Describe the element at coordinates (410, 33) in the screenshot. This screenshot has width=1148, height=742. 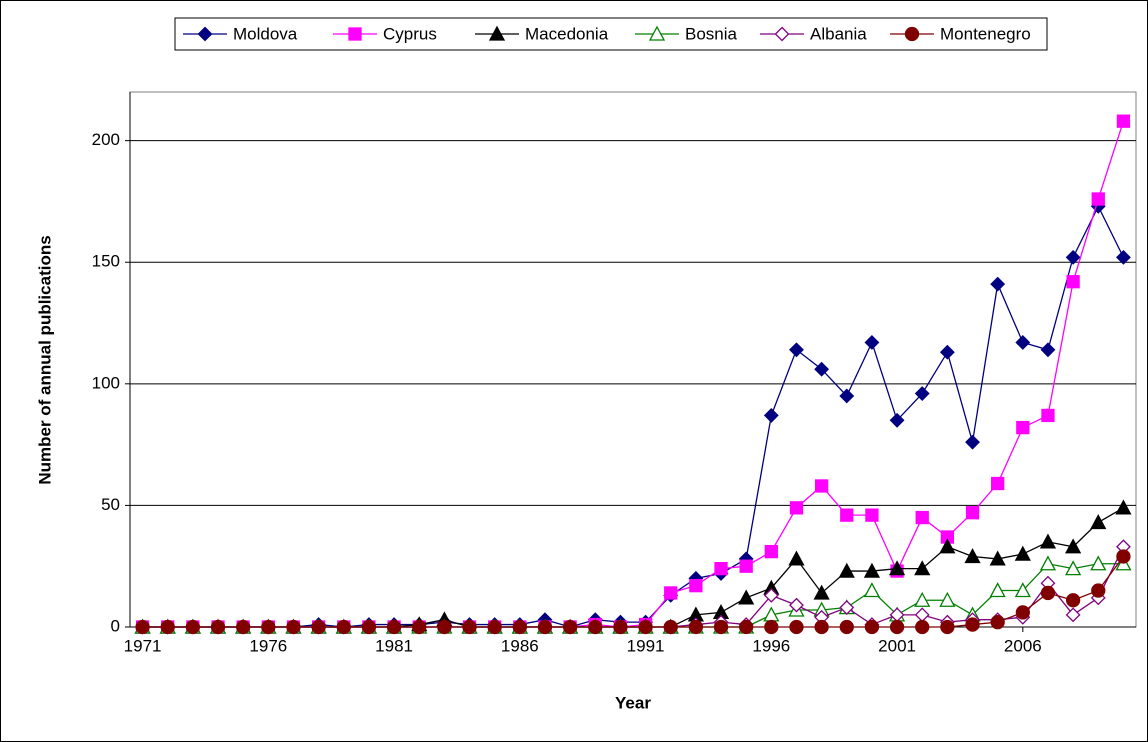
I see `legend-label: Cyprus` at that location.